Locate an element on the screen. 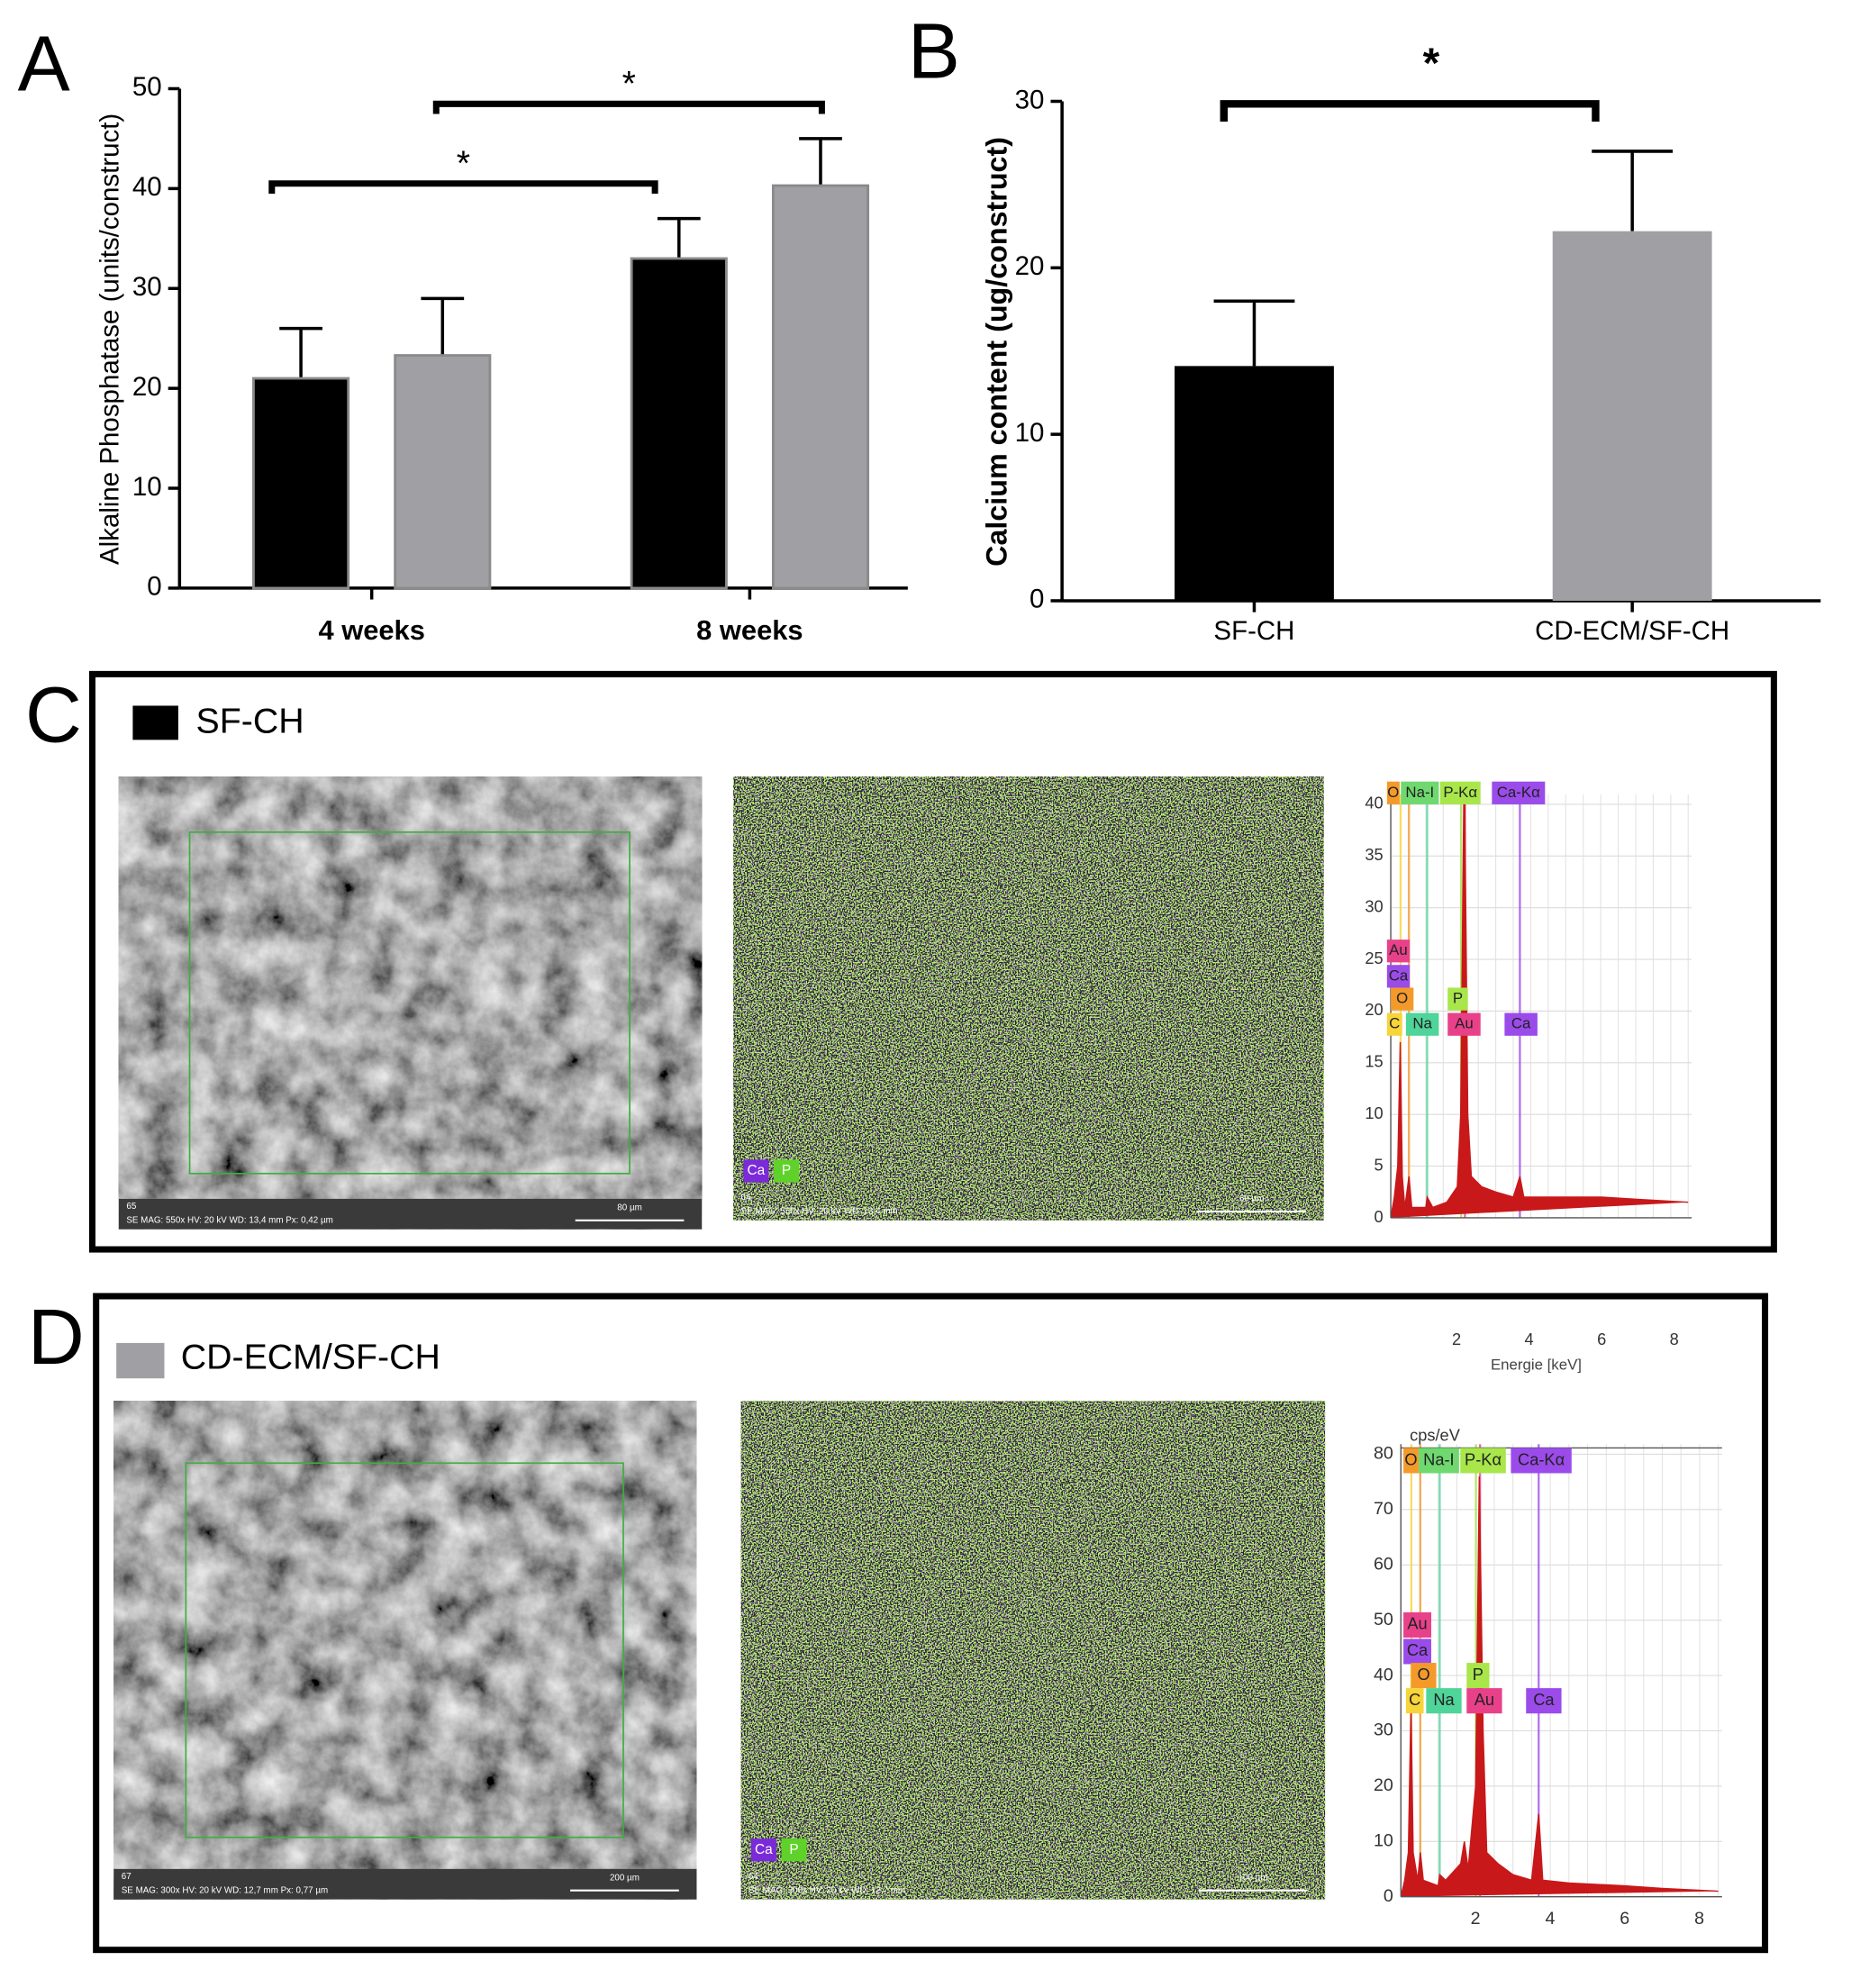 This screenshot has width=1851, height=1988. scale-label: 60 µm is located at coordinates (1251, 1198).